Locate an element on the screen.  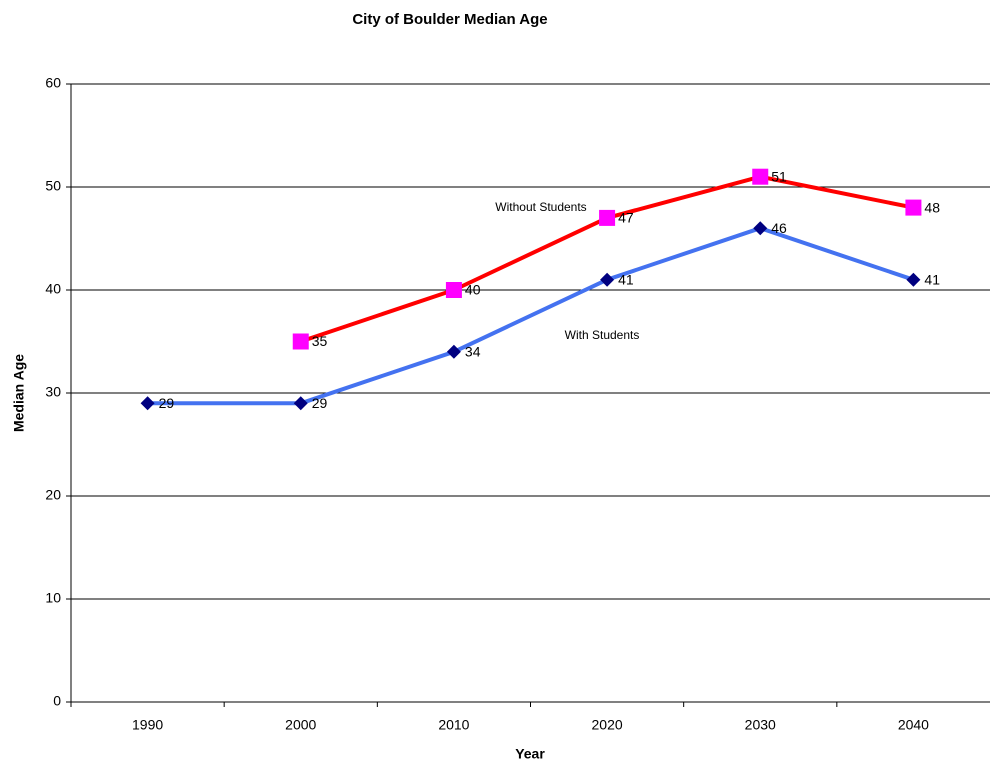
data-label: 35 is located at coordinates (320, 341).